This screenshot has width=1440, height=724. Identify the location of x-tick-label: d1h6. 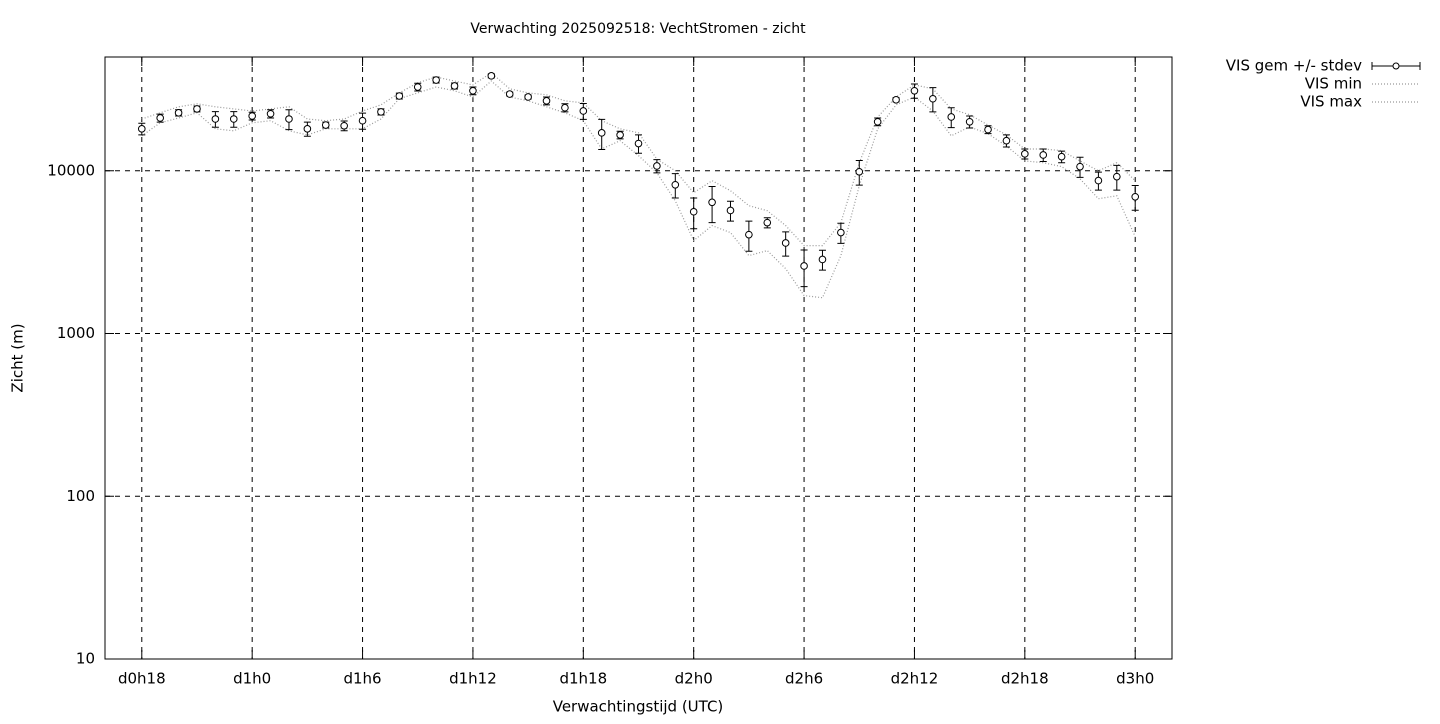
(362, 679).